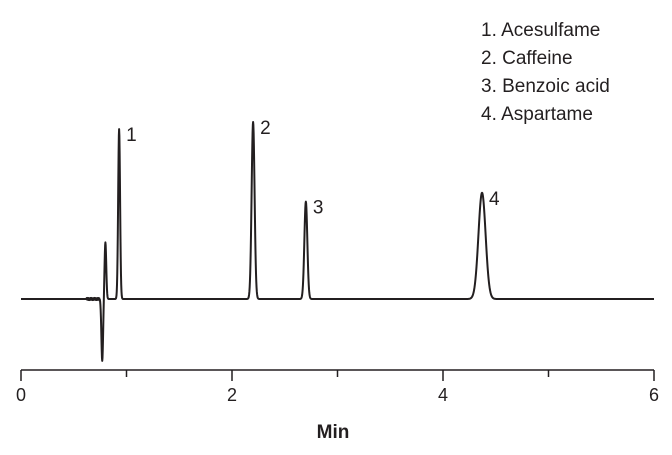 This screenshot has width=672, height=455. Describe the element at coordinates (527, 58) in the screenshot. I see `legend-item: 2. Caffeine` at that location.